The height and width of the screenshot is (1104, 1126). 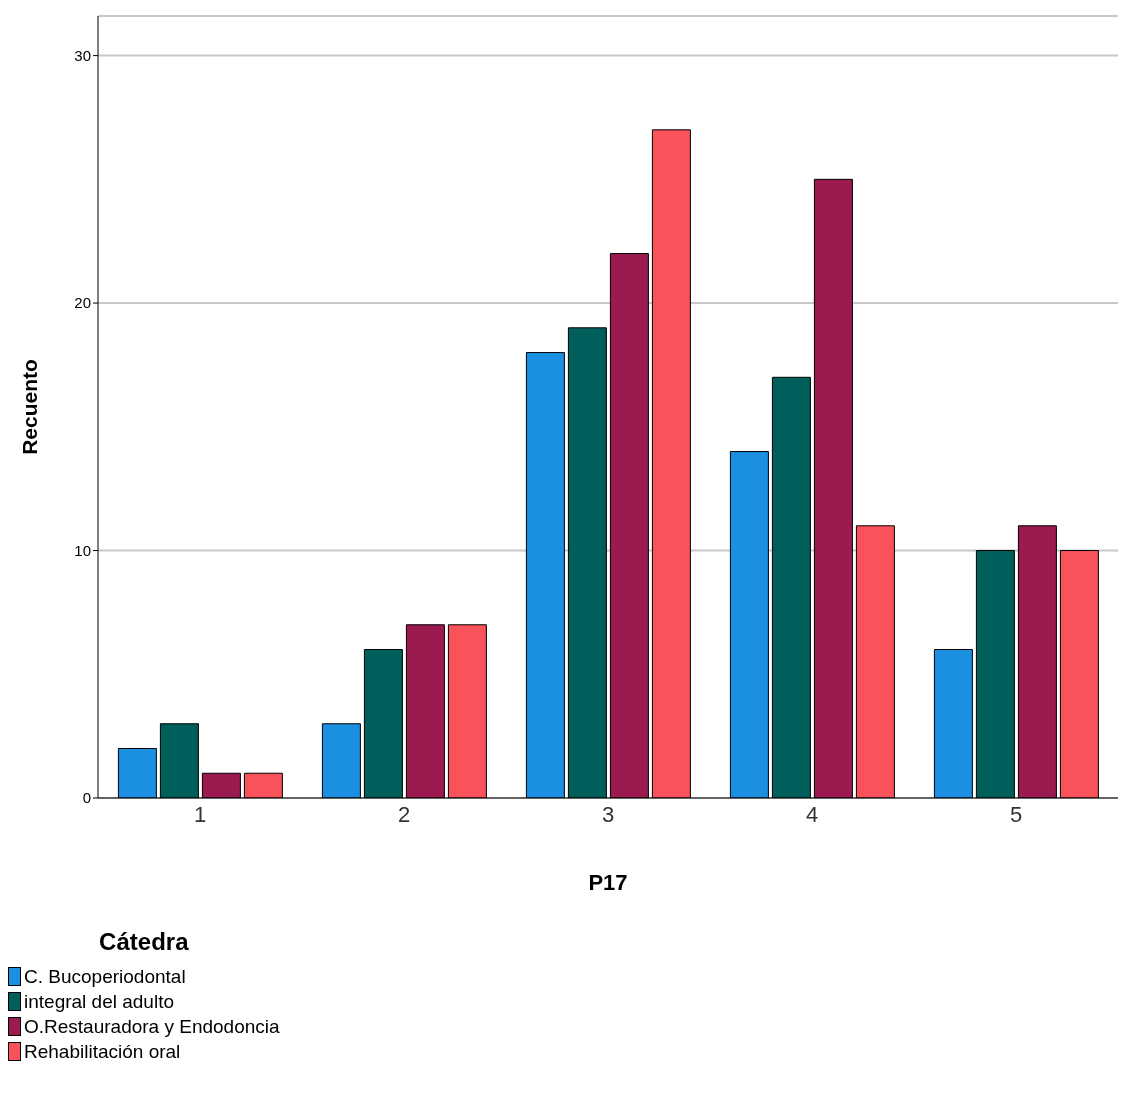 What do you see at coordinates (144, 942) in the screenshot?
I see `legend-title: Cátedra` at bounding box center [144, 942].